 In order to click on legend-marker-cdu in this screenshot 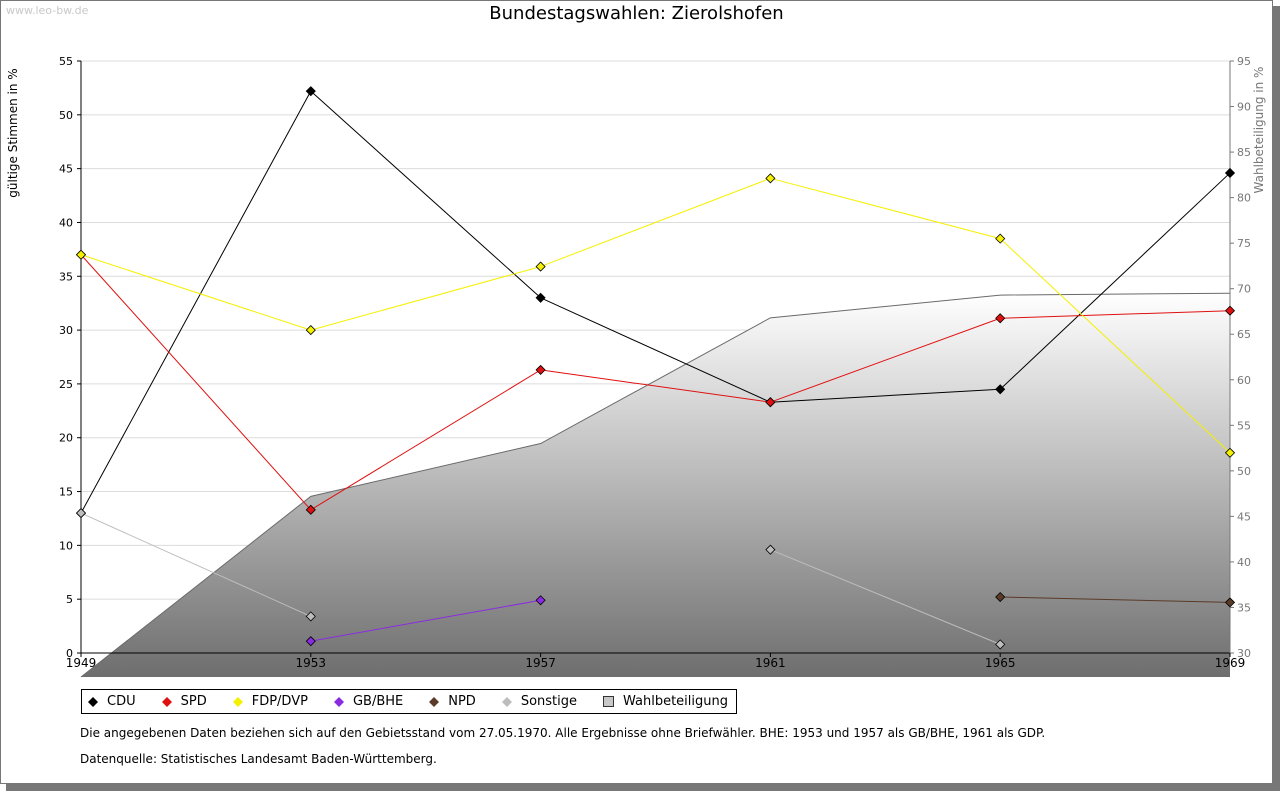, I will do `click(93, 701)`.